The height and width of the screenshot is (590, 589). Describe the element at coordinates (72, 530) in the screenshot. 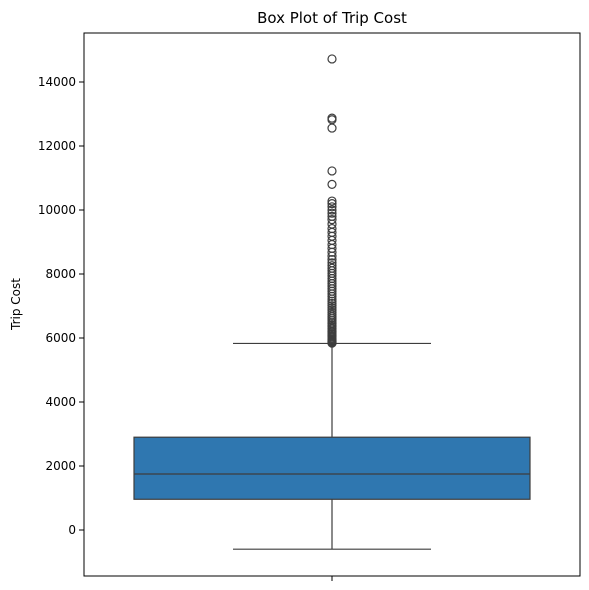

I see `y-tick-label: 0` at that location.